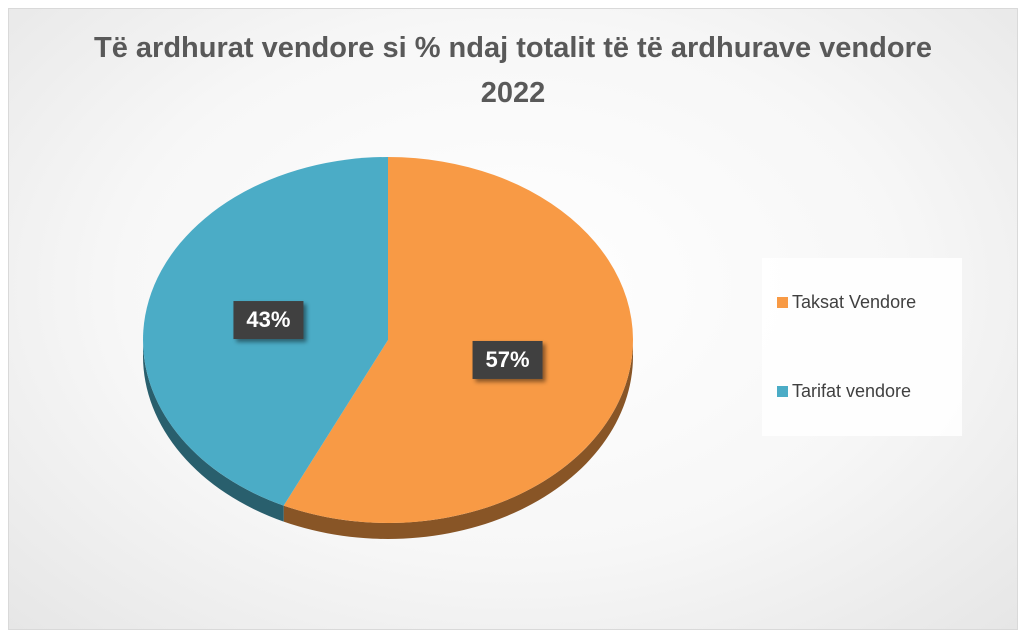 The width and height of the screenshot is (1026, 638). What do you see at coordinates (851, 391) in the screenshot?
I see `legend-label: Tarifat vendore` at bounding box center [851, 391].